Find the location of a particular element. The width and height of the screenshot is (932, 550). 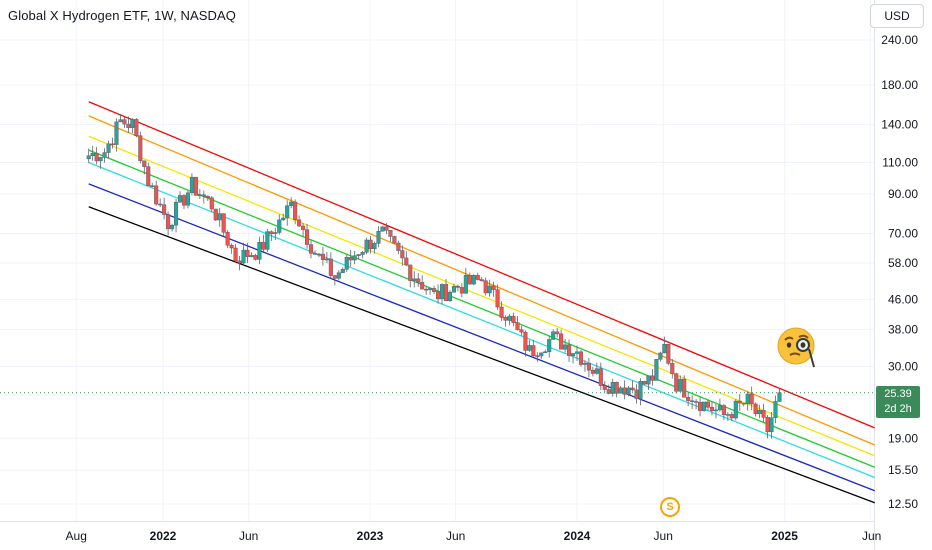

monocle-face-icon is located at coordinates (798, 347).